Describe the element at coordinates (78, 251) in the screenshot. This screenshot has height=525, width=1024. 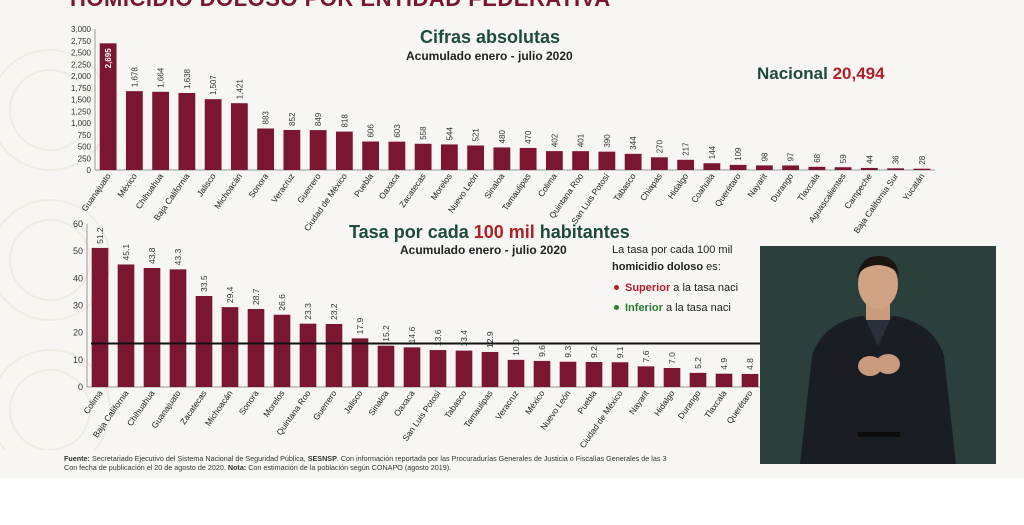
I see `rate-y-tick-label: 50` at that location.